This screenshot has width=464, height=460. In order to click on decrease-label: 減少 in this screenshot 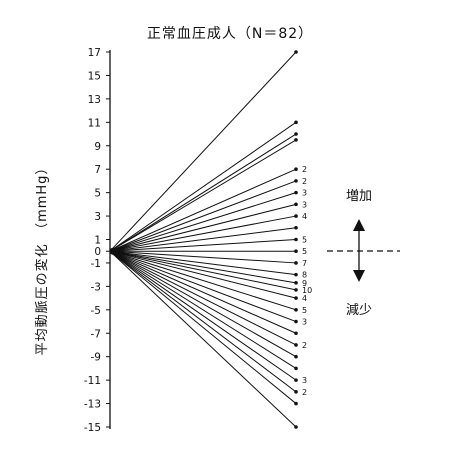, I will do `click(359, 310)`.